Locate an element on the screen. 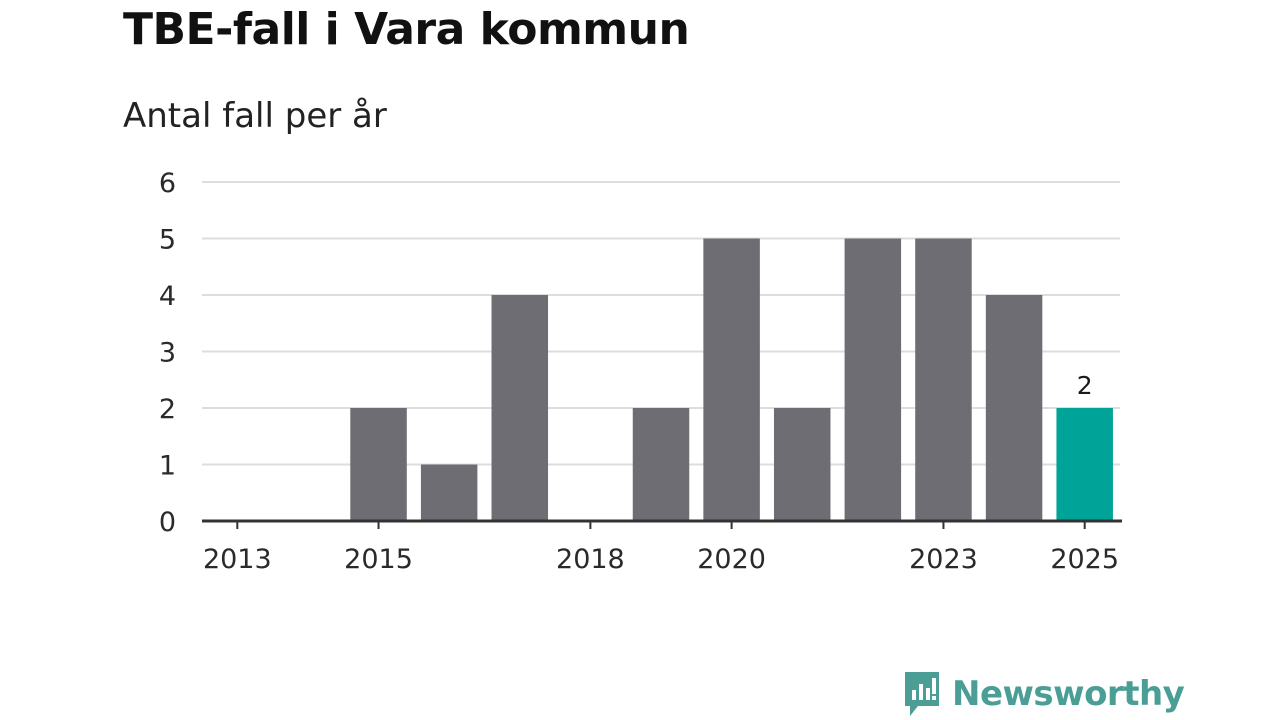 This screenshot has width=1280, height=720. brand-logo: Newsworthy is located at coordinates (1043, 694).